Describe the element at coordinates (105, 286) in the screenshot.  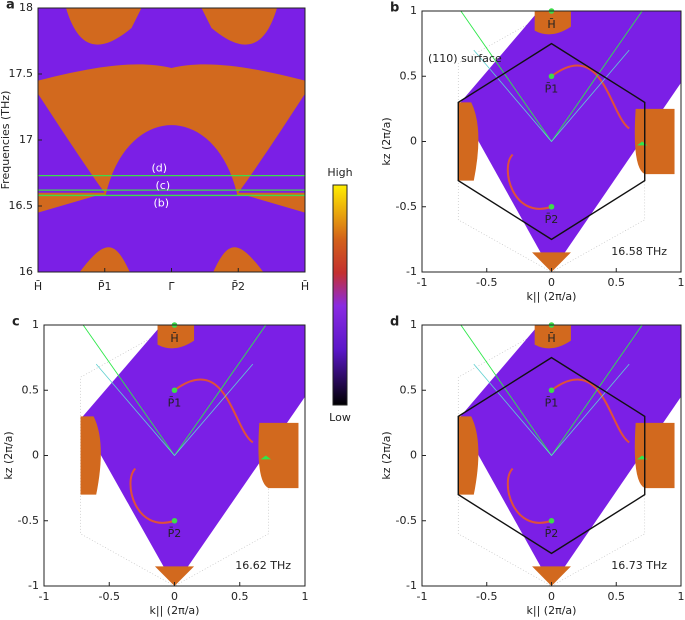
I see `x-tick-label: P̄1` at that location.